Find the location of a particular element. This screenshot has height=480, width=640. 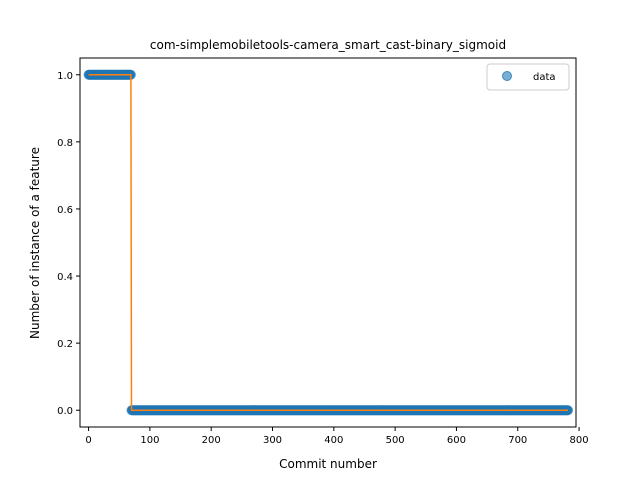

y-tick-label: 0.4 is located at coordinates (65, 277).